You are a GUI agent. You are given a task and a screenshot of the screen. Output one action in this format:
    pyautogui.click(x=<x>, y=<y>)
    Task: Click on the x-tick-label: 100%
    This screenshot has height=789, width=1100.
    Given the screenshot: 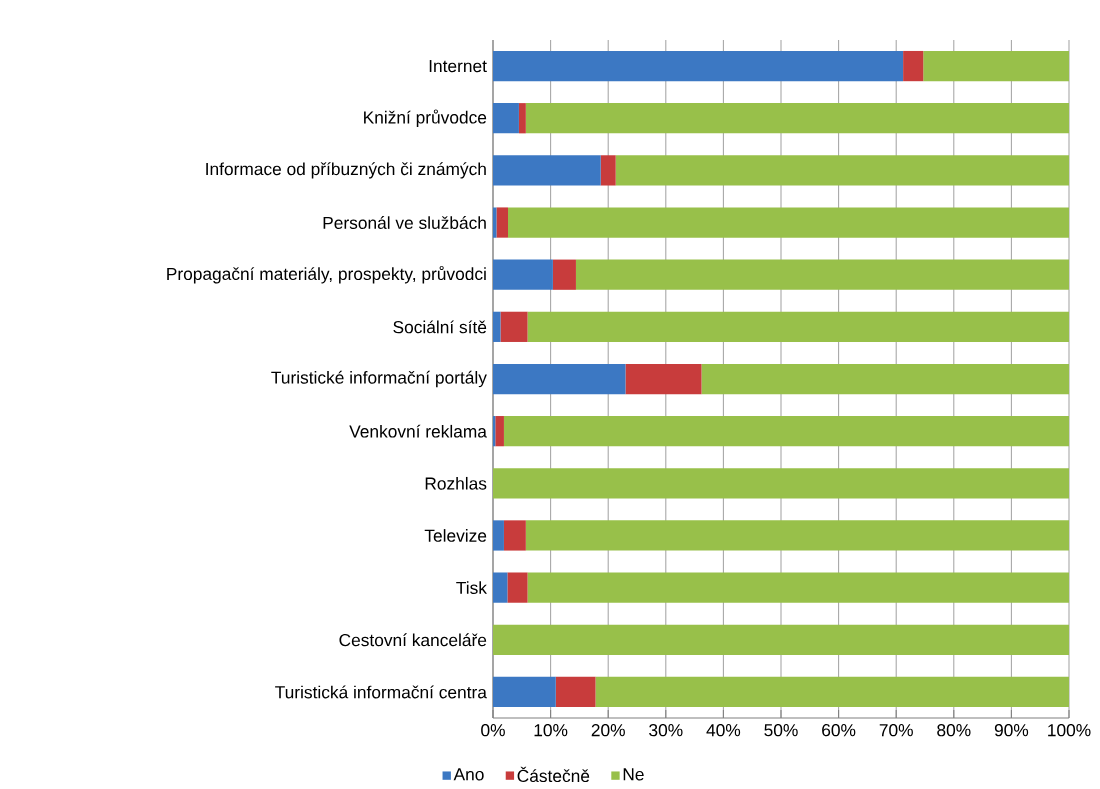 What is the action you would take?
    pyautogui.click(x=1069, y=730)
    